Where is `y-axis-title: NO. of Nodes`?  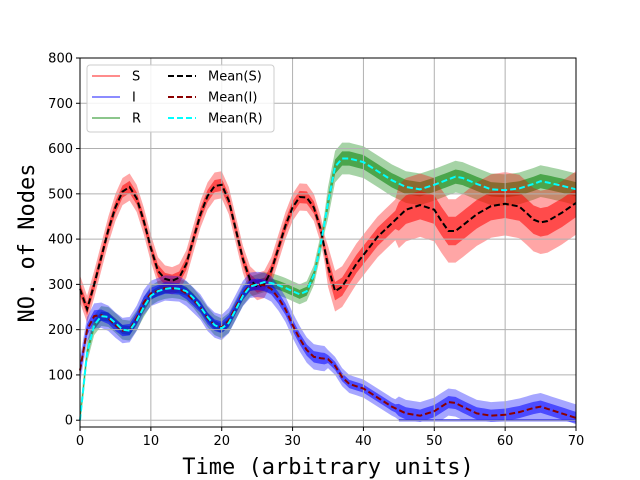 y-axis-title: NO. of Nodes is located at coordinates (27, 243).